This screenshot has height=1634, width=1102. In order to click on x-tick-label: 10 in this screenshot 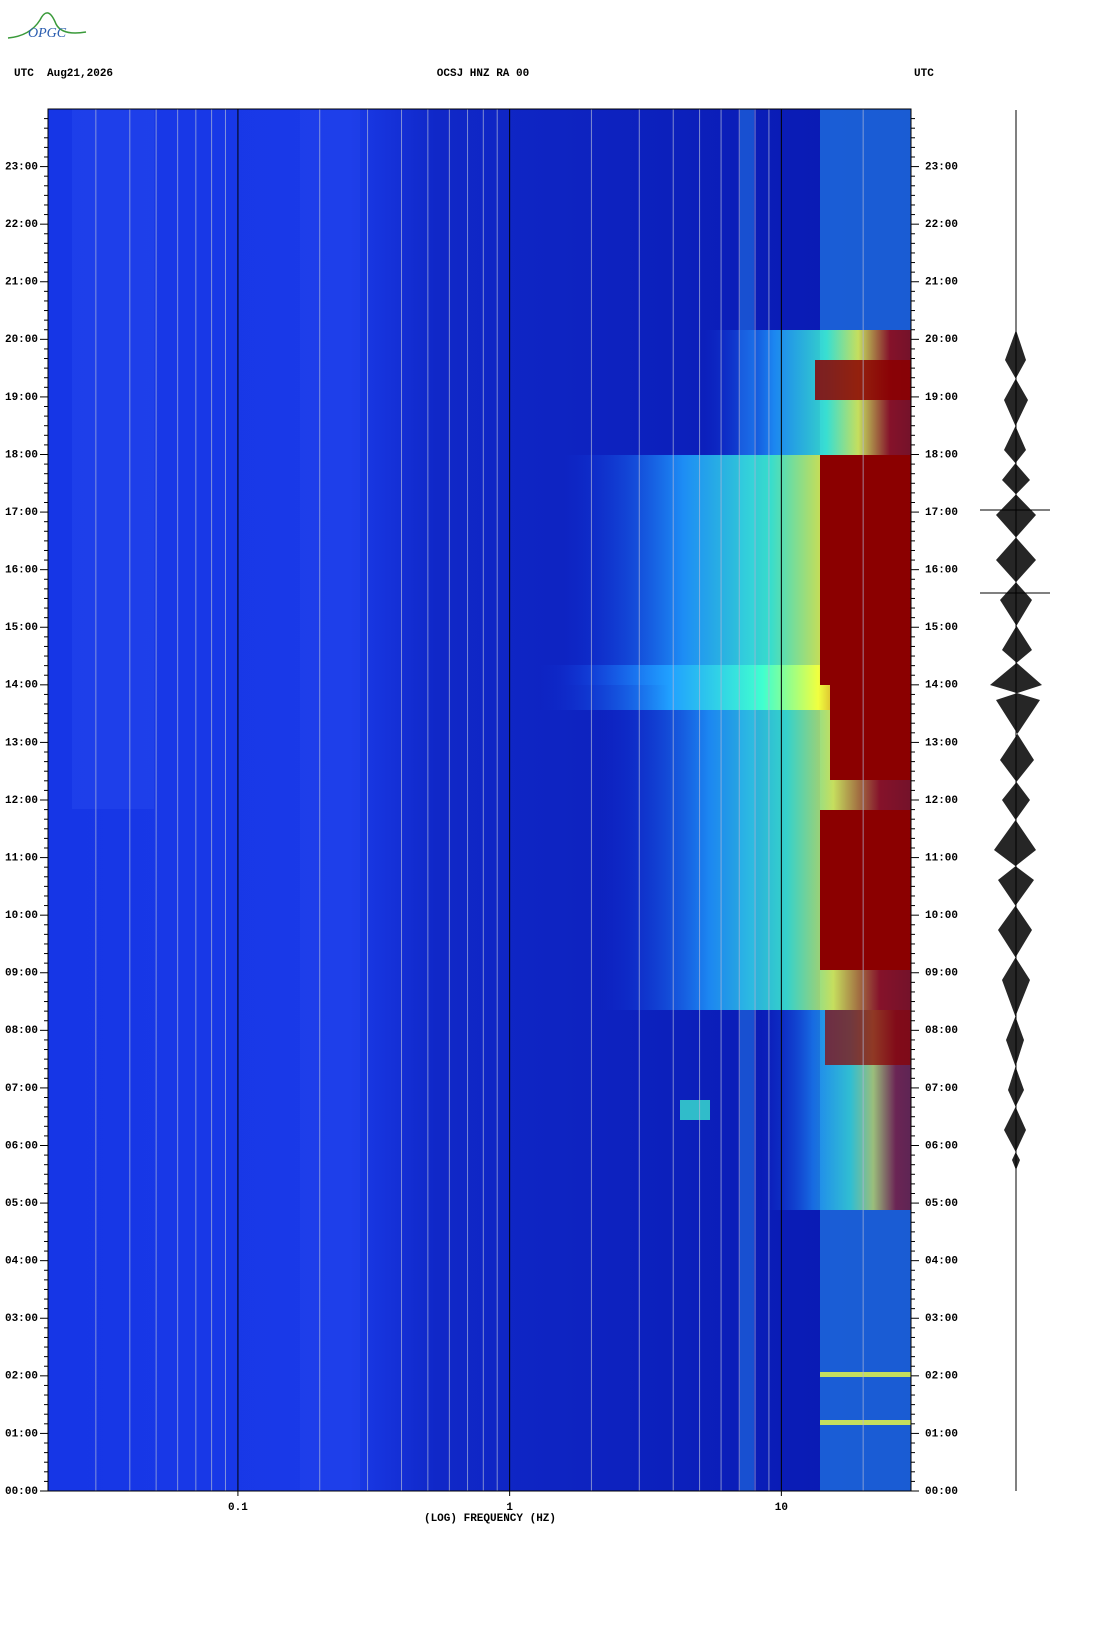, I will do `click(781, 1508)`.